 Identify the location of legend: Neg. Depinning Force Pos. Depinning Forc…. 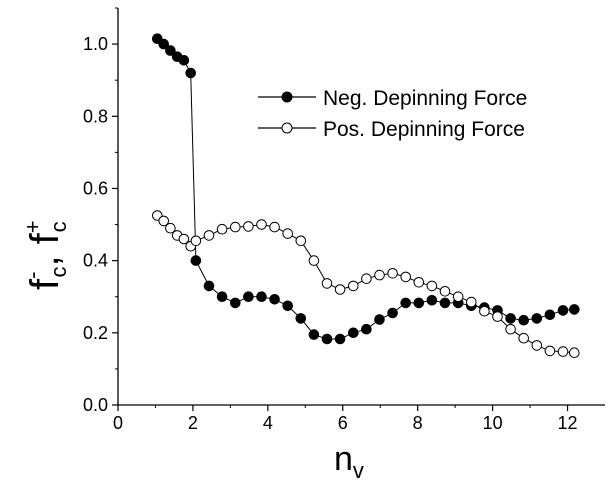
(392, 114).